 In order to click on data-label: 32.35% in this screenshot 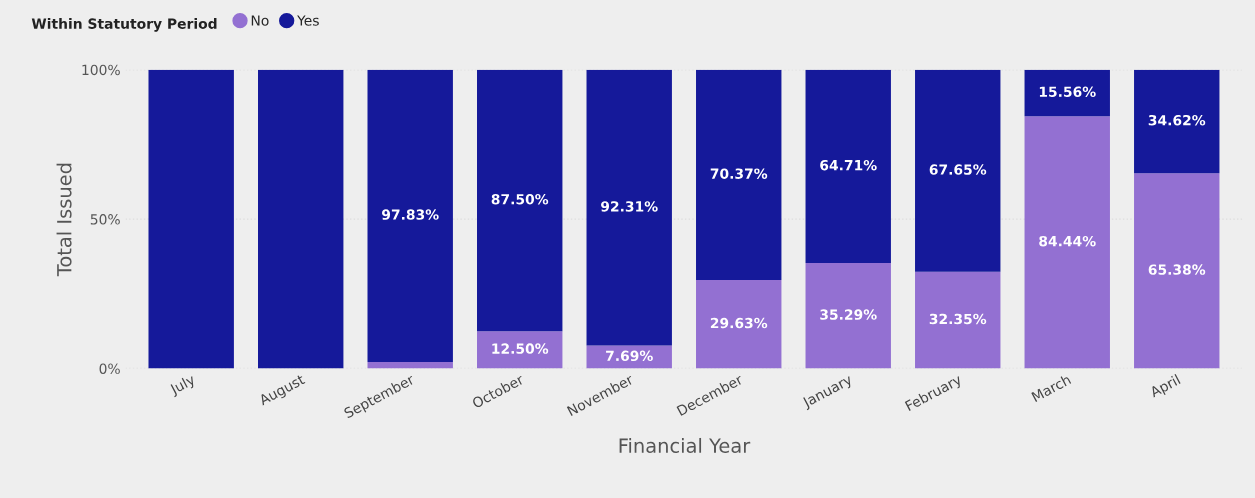, I will do `click(958, 319)`.